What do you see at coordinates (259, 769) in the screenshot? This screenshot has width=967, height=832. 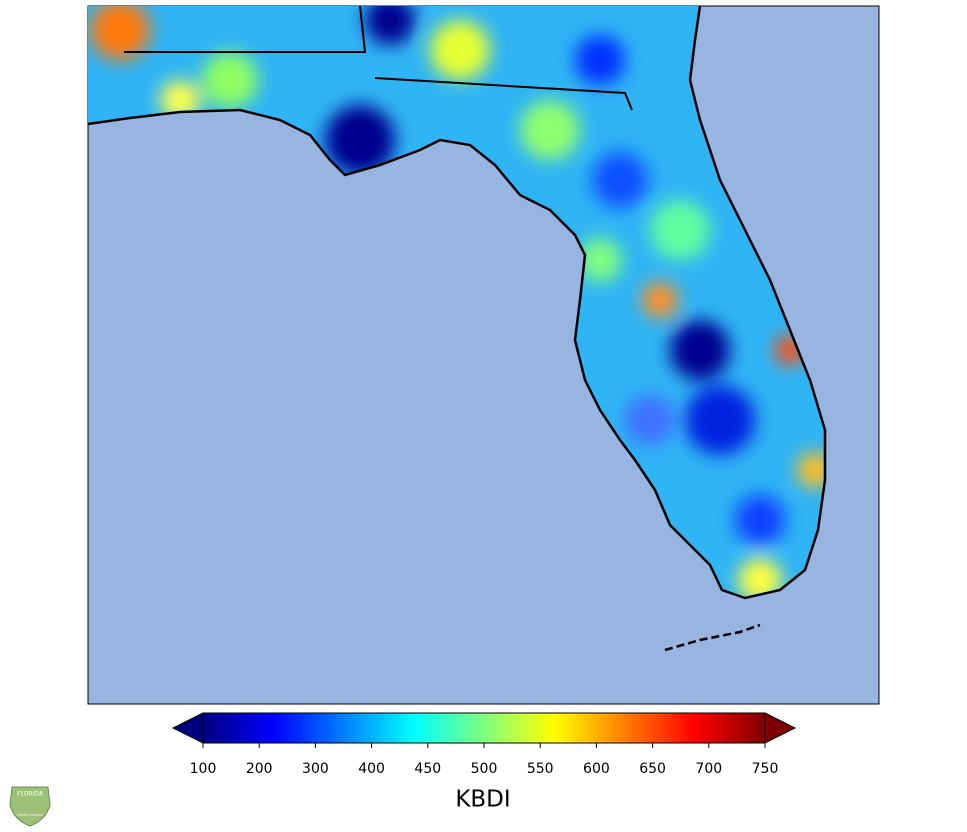 I see `colorbar-tick-label: 200` at bounding box center [259, 769].